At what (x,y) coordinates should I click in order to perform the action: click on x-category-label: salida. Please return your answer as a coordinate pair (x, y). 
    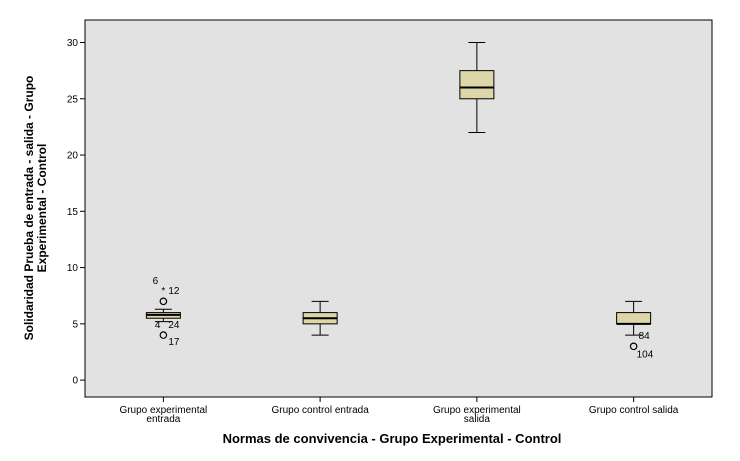
    Looking at the image, I should click on (477, 419).